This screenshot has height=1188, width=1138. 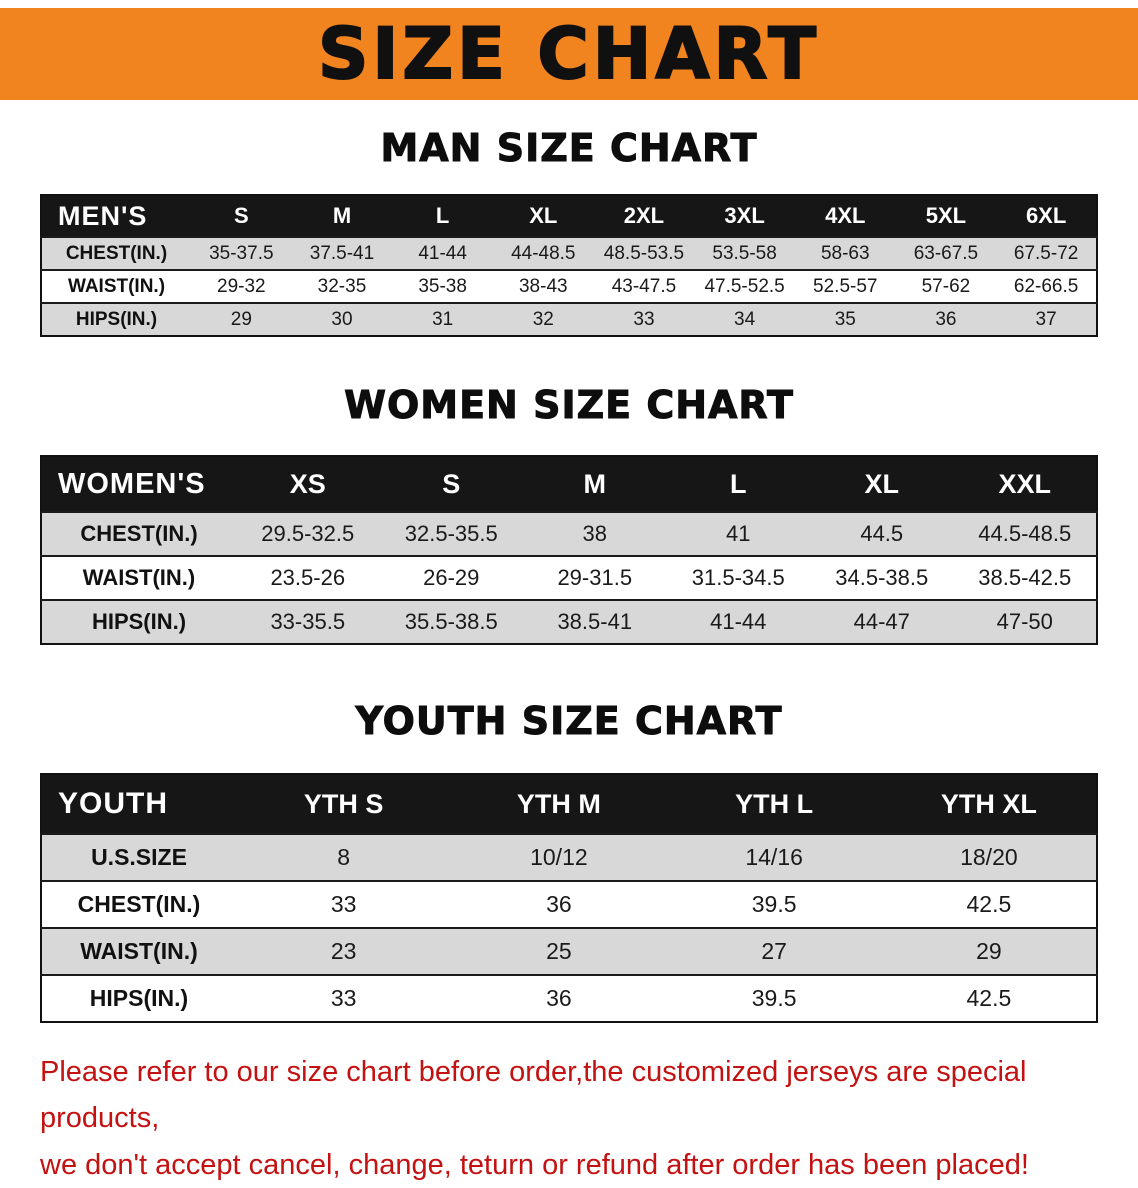 What do you see at coordinates (881, 621) in the screenshot?
I see `cell-value: 44-47` at bounding box center [881, 621].